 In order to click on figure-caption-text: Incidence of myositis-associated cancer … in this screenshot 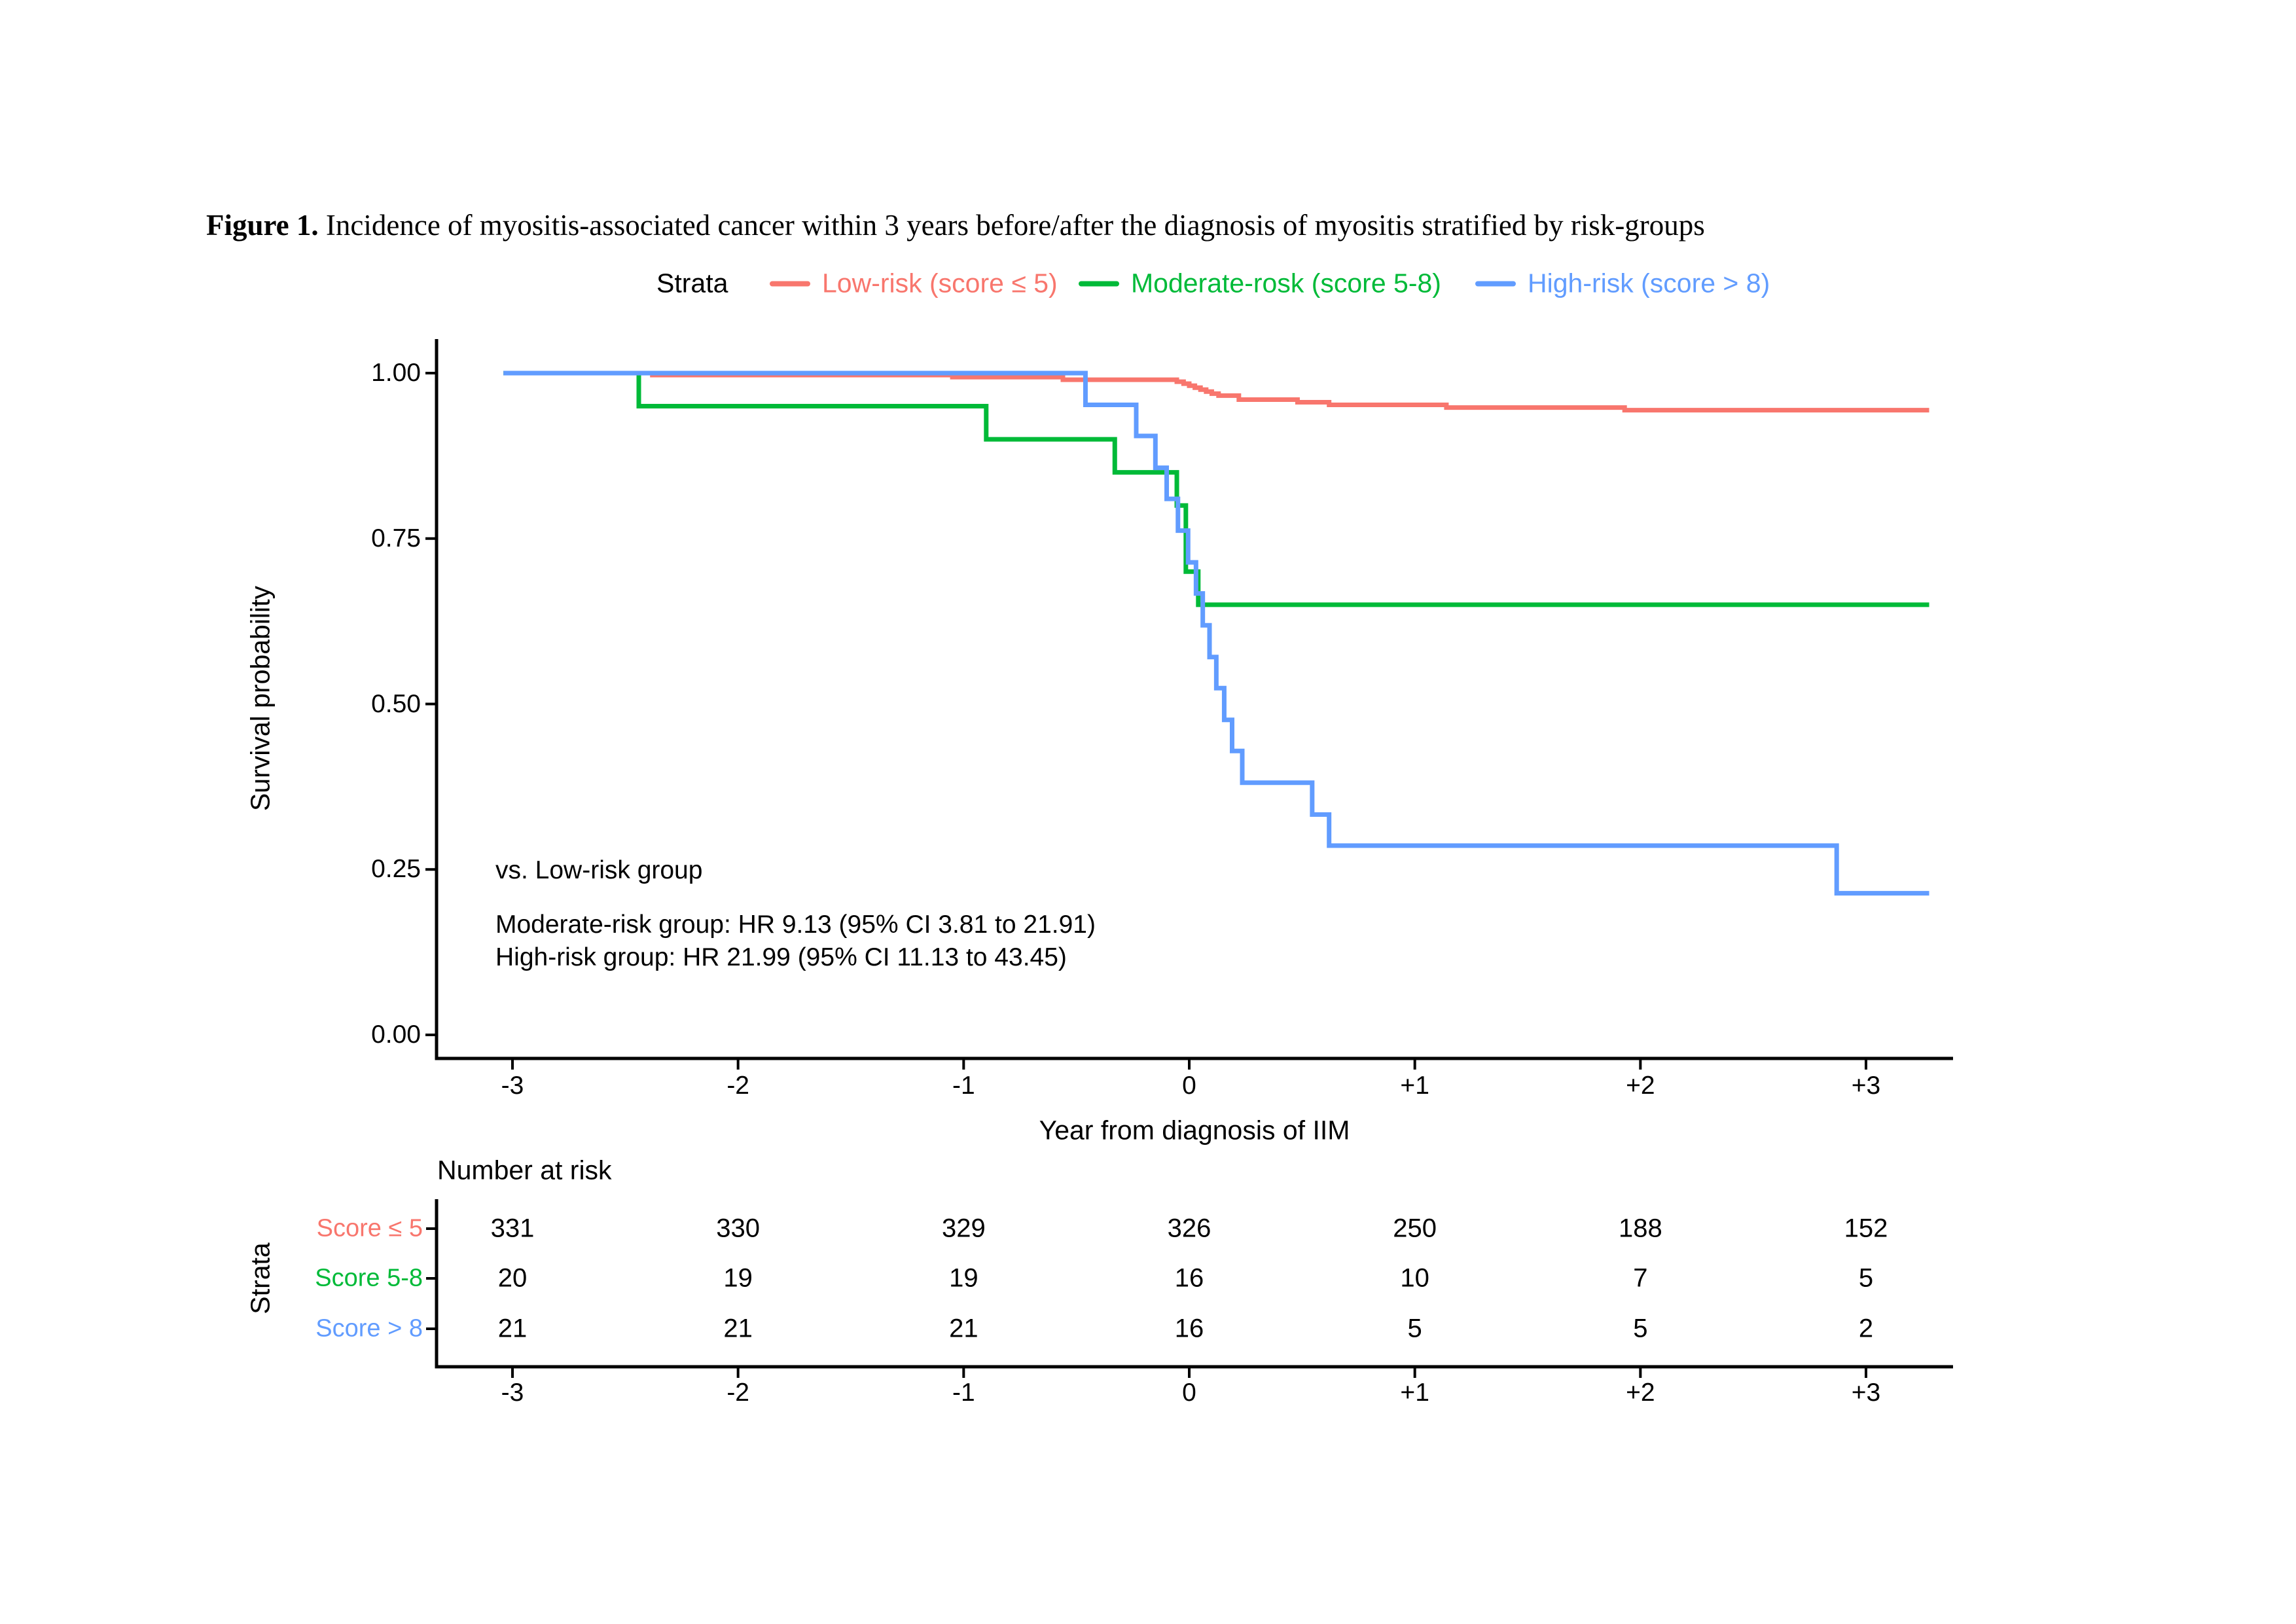, I will do `click(1011, 225)`.